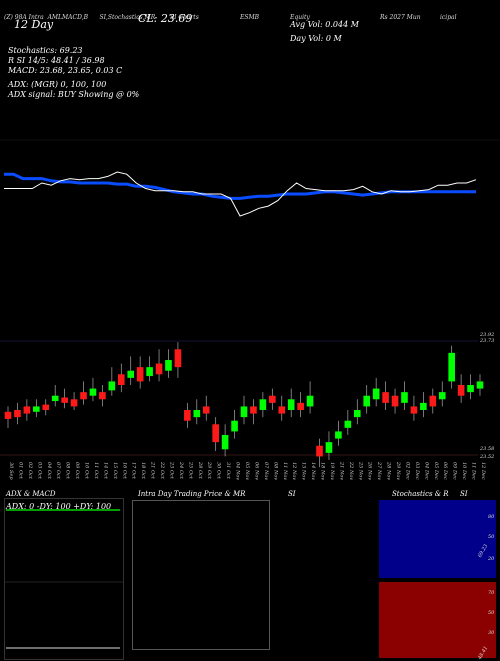  Describe the element at coordinates (184, 17) in the screenshot. I see `header-charts: SI Charts` at that location.